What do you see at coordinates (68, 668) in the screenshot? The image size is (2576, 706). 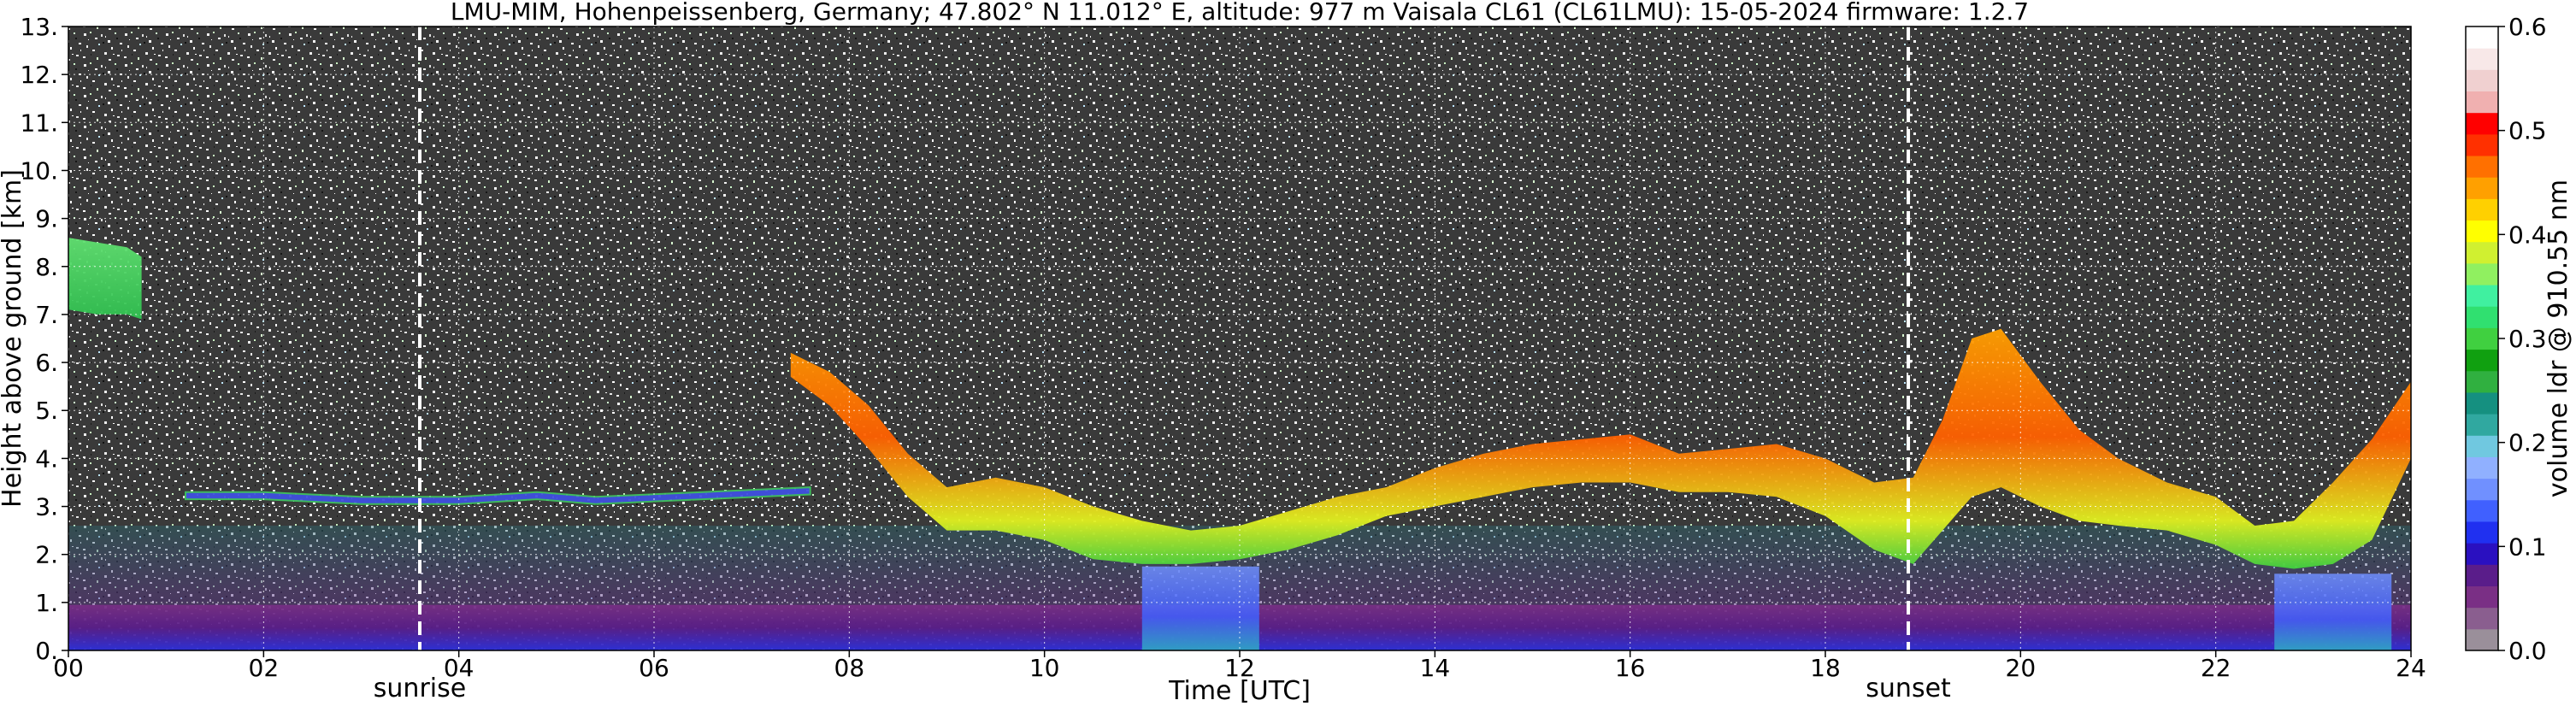 I see `x-tick-label: 00` at bounding box center [68, 668].